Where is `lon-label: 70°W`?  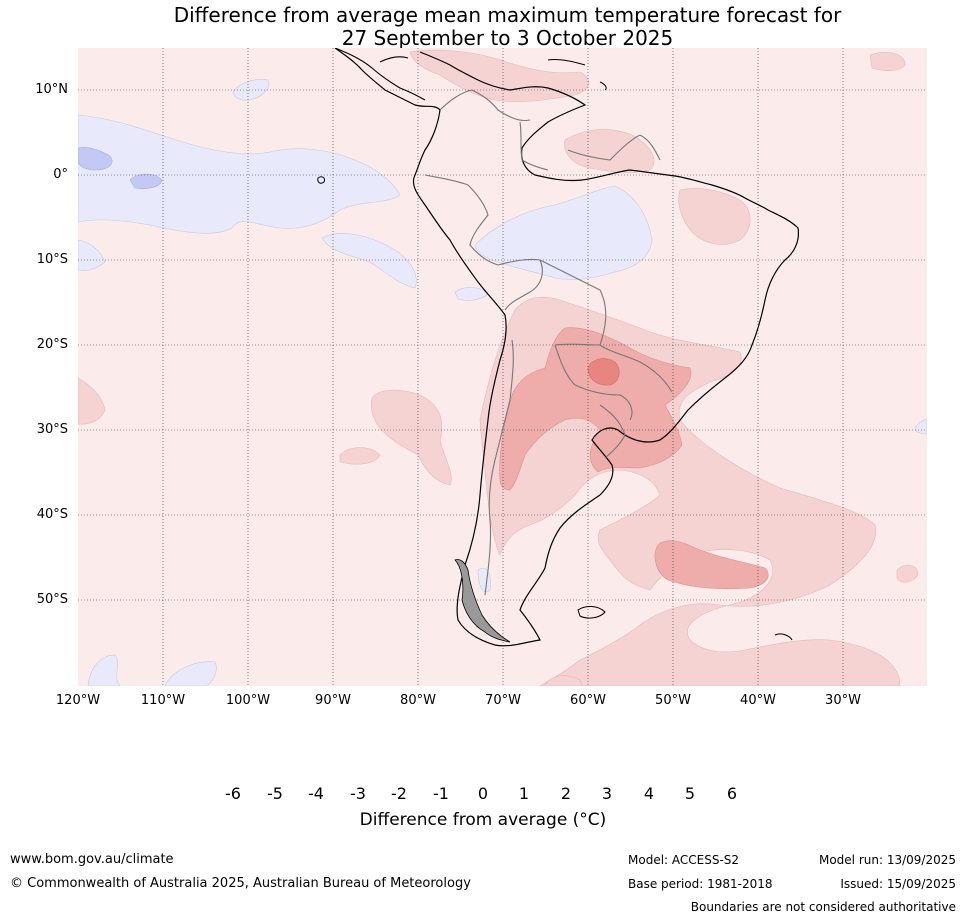
lon-label: 70°W is located at coordinates (503, 700).